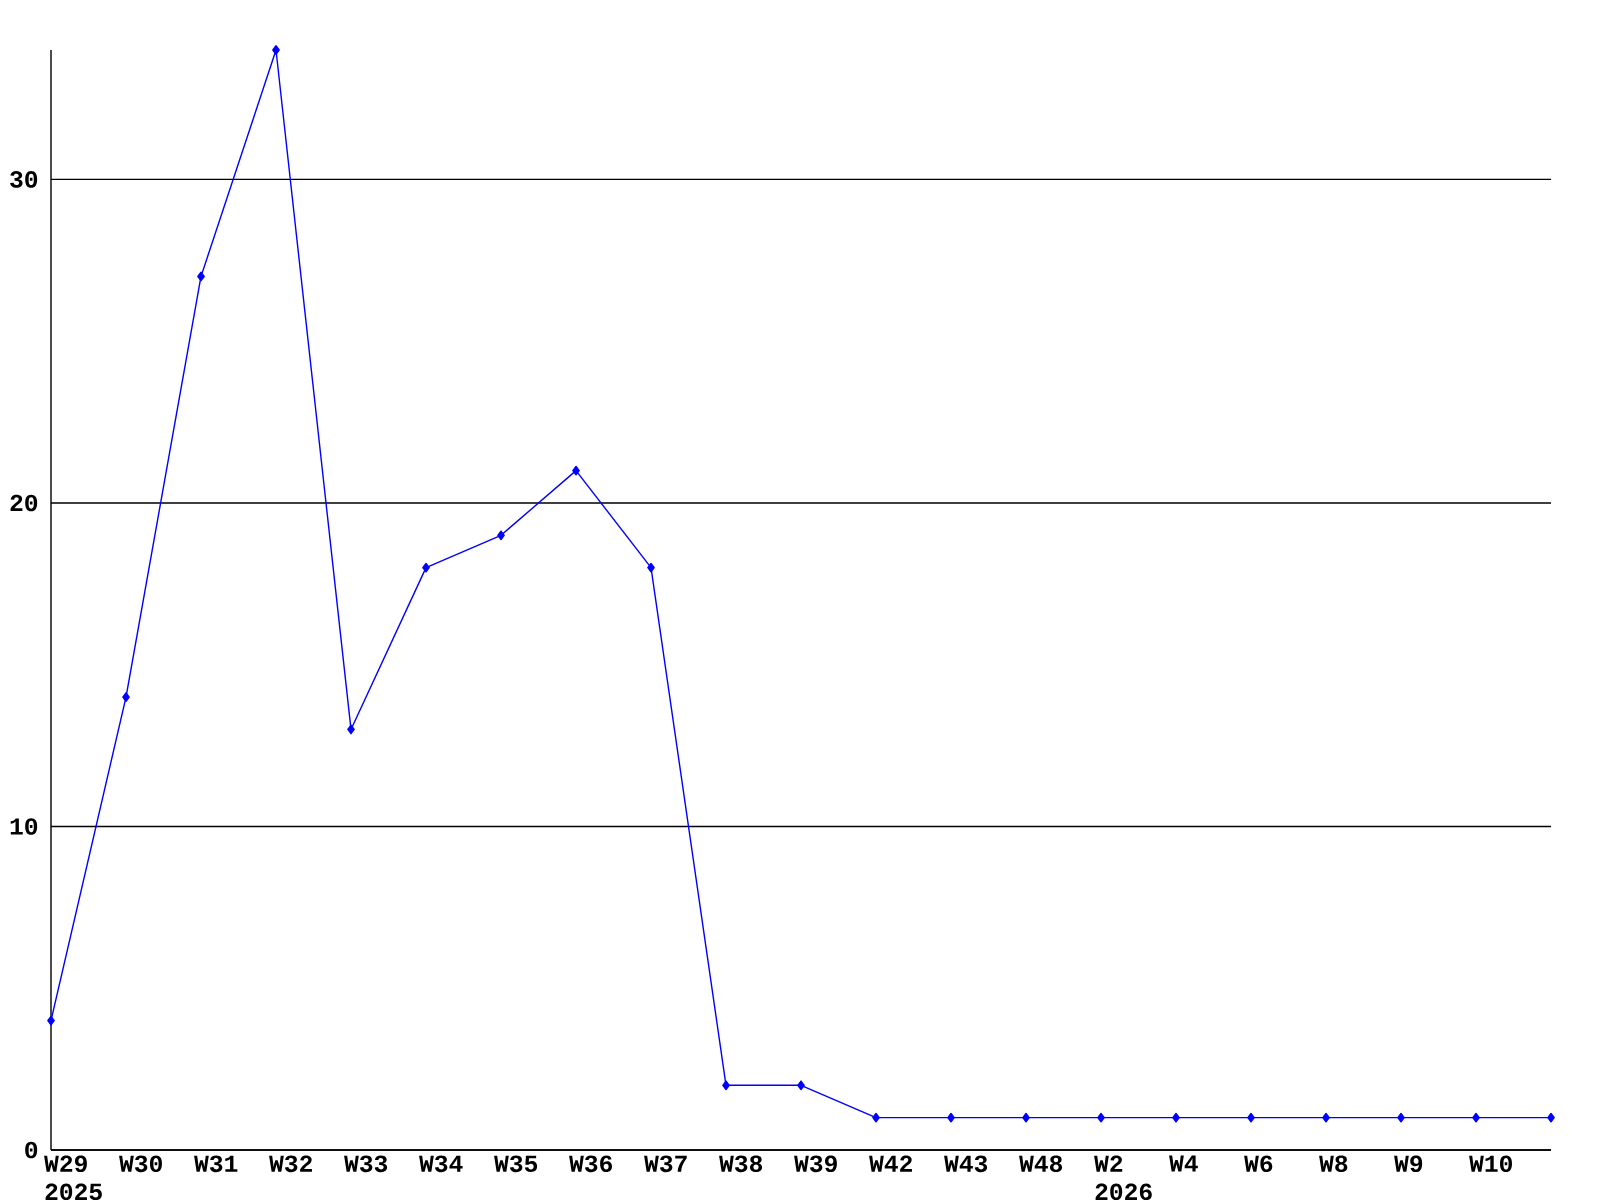  What do you see at coordinates (1041, 1164) in the screenshot?
I see `x-tick-label: W48` at bounding box center [1041, 1164].